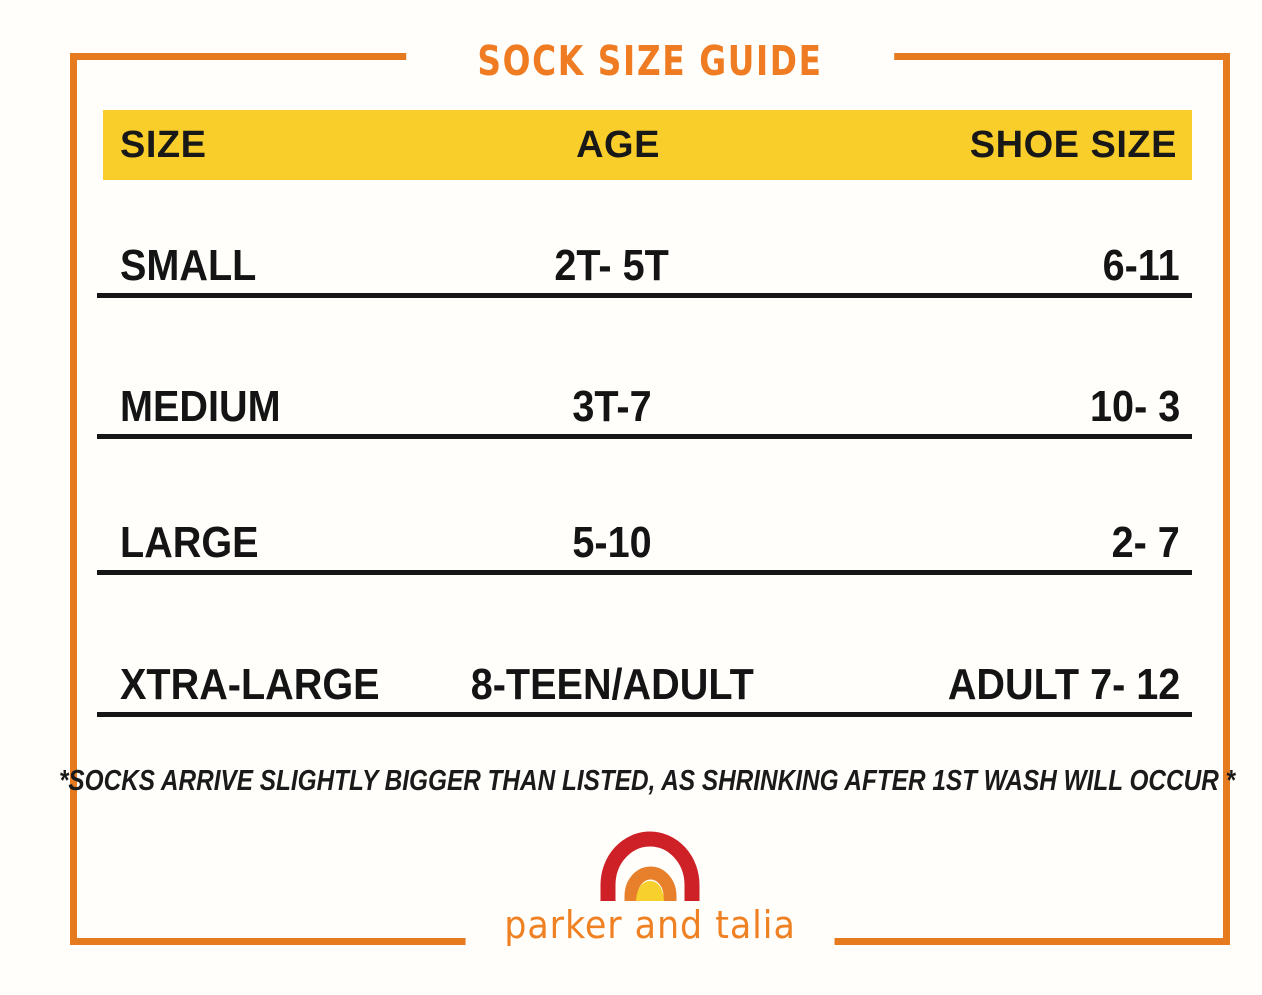 This screenshot has height=995, width=1262. Describe the element at coordinates (612, 265) in the screenshot. I see `age-cell: 2T- 5T` at that location.